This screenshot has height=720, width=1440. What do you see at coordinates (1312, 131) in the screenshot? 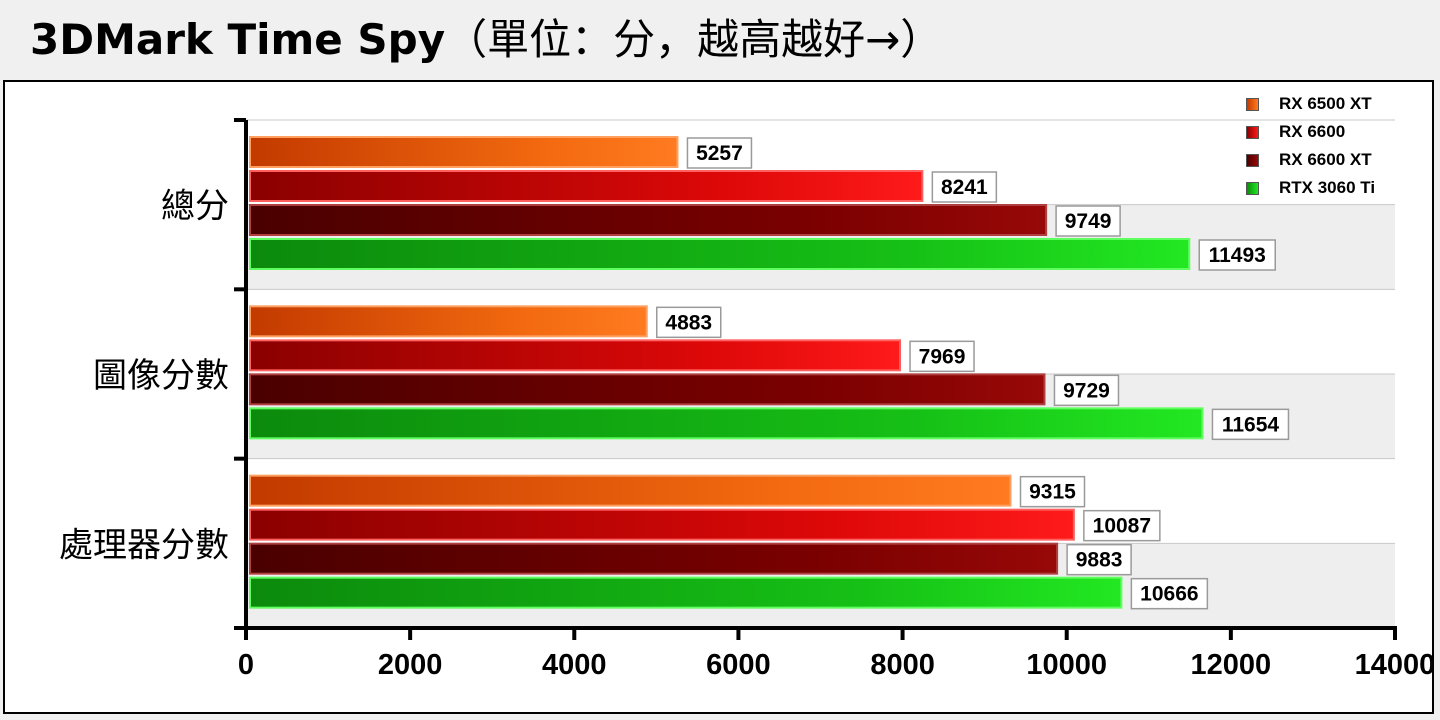
I see `legend-label: RX 6600` at bounding box center [1312, 131].